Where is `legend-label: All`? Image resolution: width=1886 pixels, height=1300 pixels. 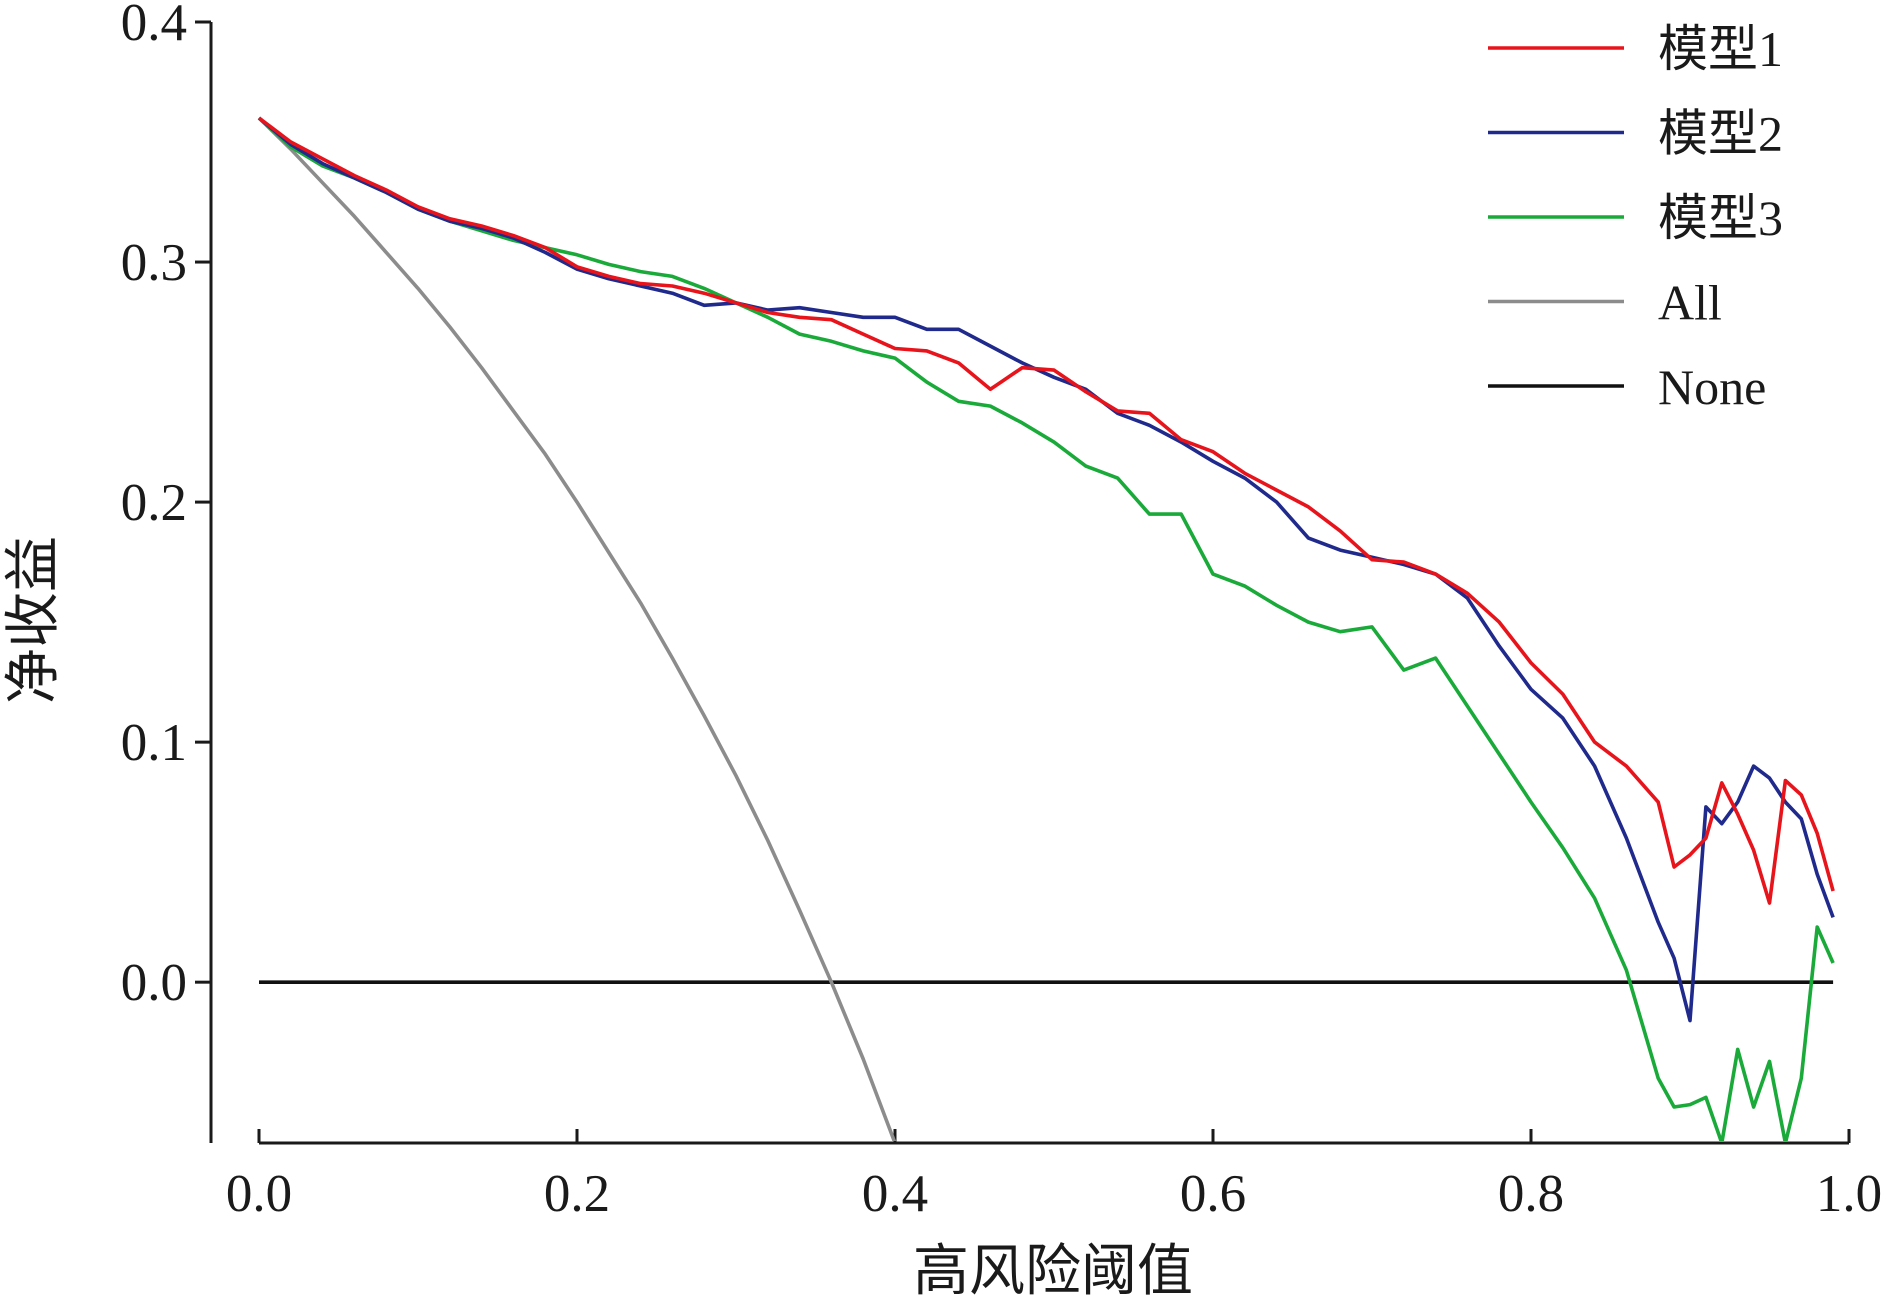
legend-label: All is located at coordinates (1690, 303).